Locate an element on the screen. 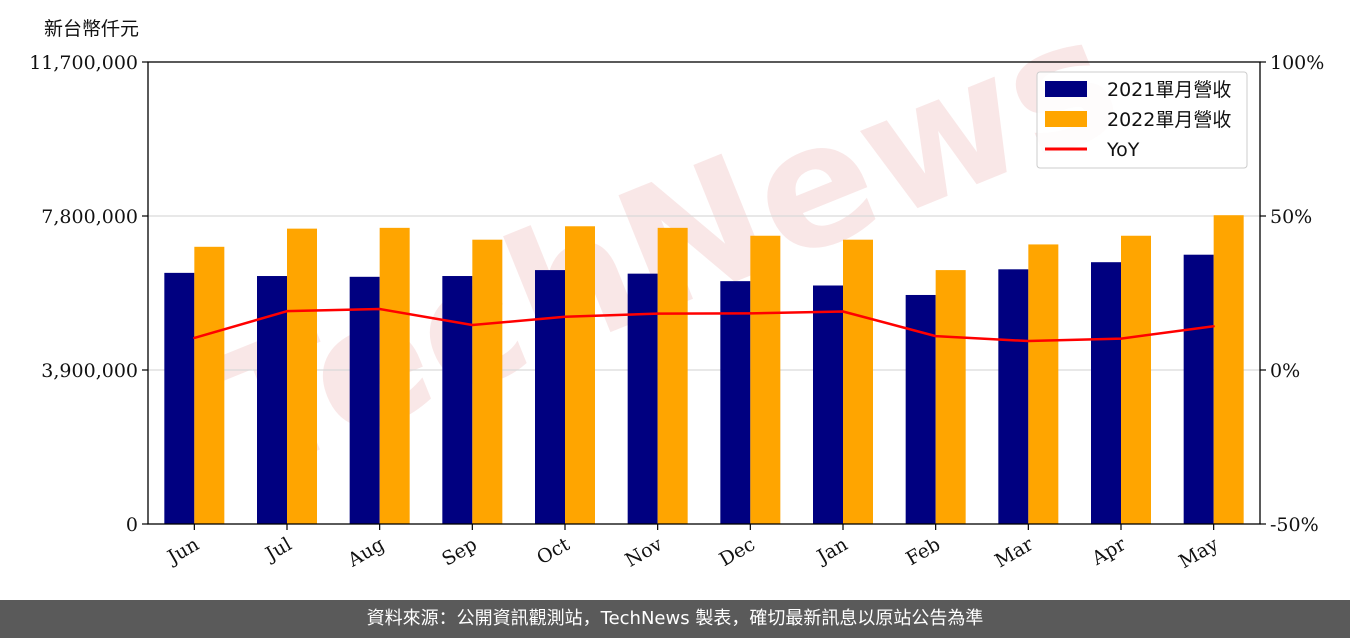 The width and height of the screenshot is (1350, 638). x-tick-label: Apr is located at coordinates (1108, 551).